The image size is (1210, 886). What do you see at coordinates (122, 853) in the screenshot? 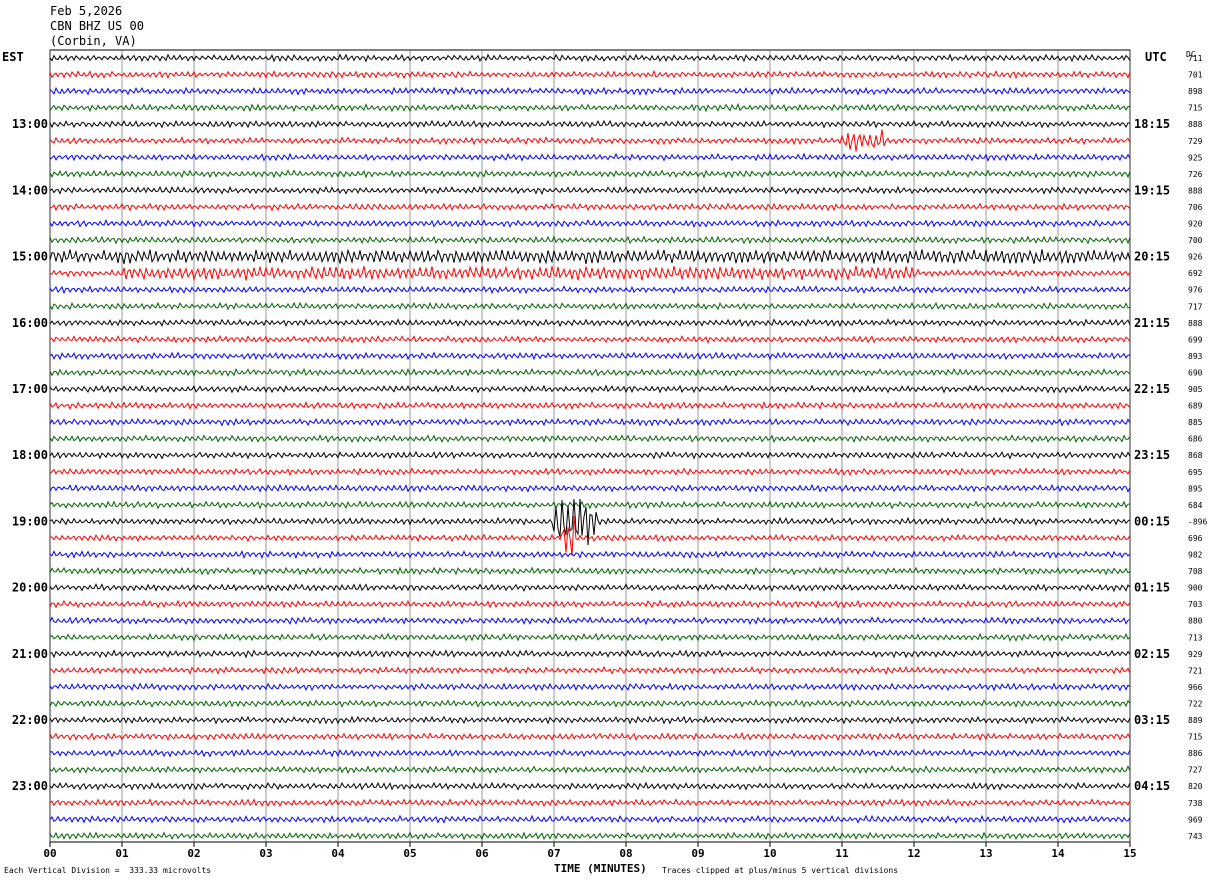
I see `x-tick-label: 01` at bounding box center [122, 853].